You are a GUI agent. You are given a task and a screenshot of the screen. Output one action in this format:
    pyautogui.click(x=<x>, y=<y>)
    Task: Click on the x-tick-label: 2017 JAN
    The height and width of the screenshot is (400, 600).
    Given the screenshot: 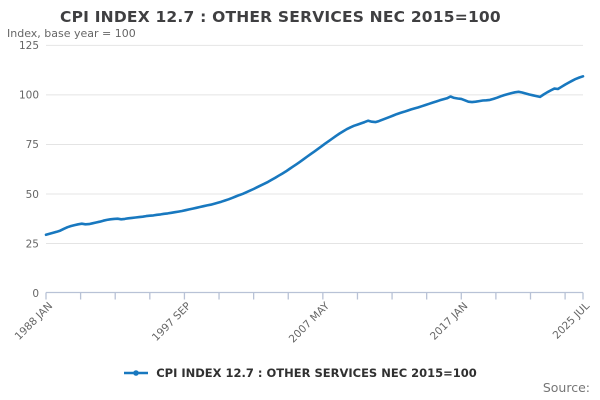 What is the action you would take?
    pyautogui.click(x=449, y=321)
    